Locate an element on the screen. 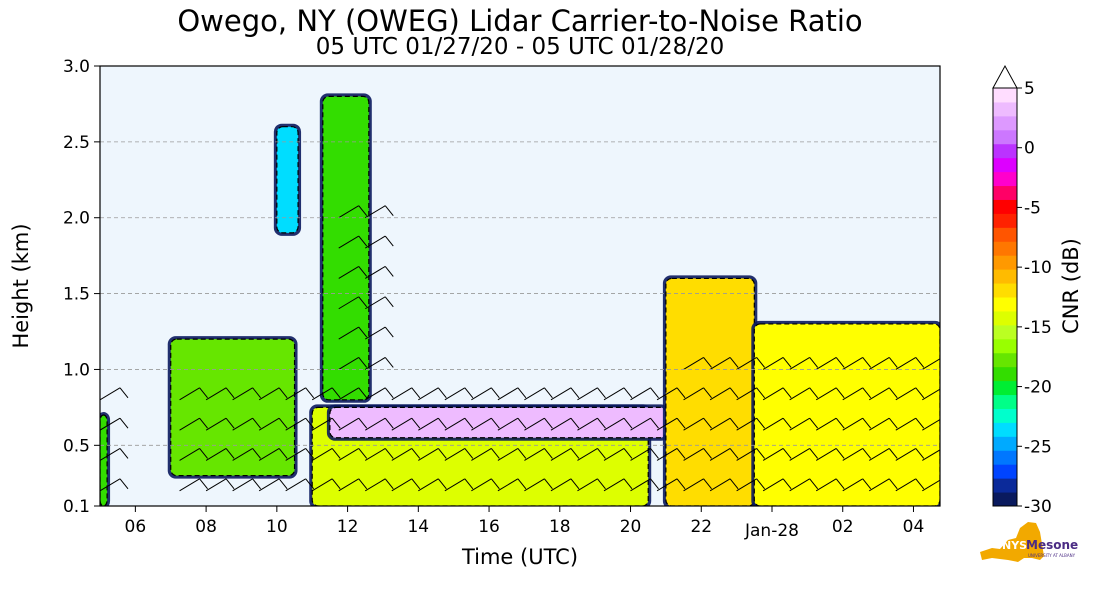 The image size is (1093, 600). y-axis: 0.1 0.5 1.0 1.5 2.0 2.5 3.0 is located at coordinates (81, 287).